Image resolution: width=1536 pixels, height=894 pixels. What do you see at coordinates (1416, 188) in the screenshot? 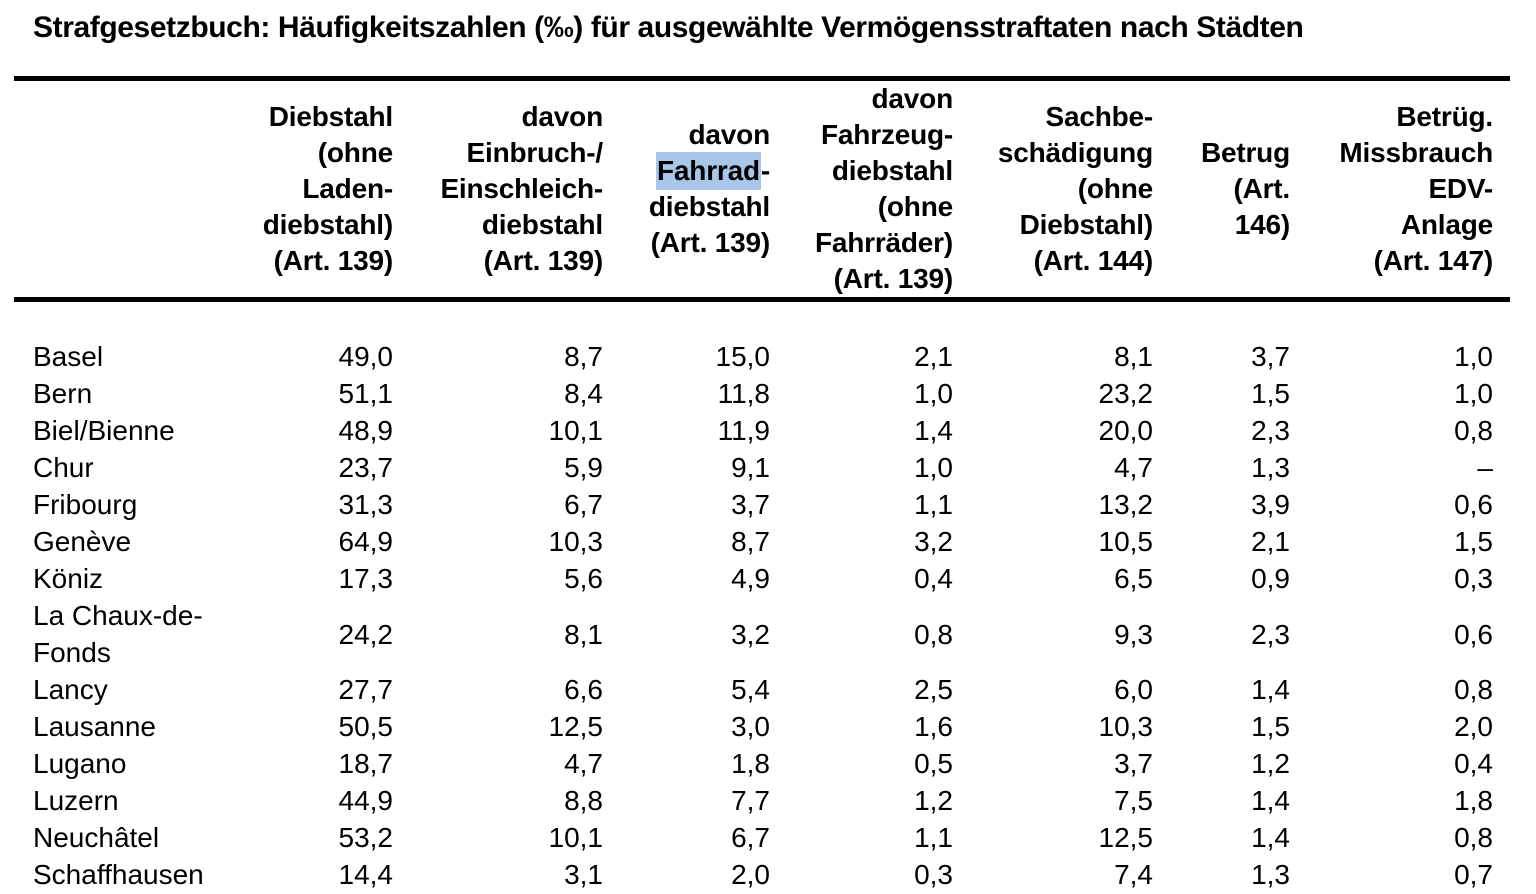
I see `col-header-betrug-missbrauch-edv: Betrüg. Missbrauch EDV- Anlage (Art. 147)` at bounding box center [1416, 188].